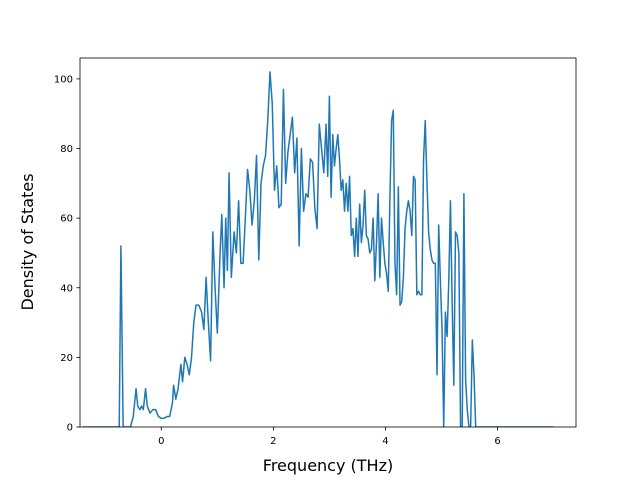 The image size is (640, 480). What do you see at coordinates (66, 219) in the screenshot?
I see `y-tick-label-60: 60` at bounding box center [66, 219].